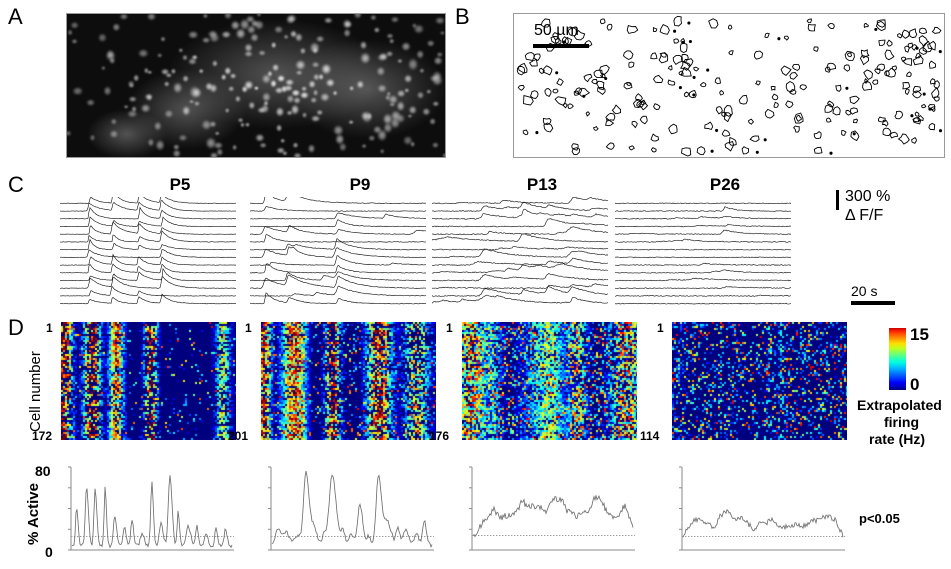 The width and height of the screenshot is (951, 569). I want to click on fluorescence-image, so click(256, 85).